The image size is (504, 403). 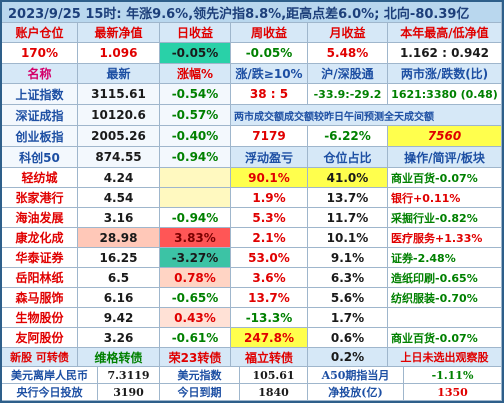 I want to click on index-latest: 10120.6, so click(x=119, y=115).